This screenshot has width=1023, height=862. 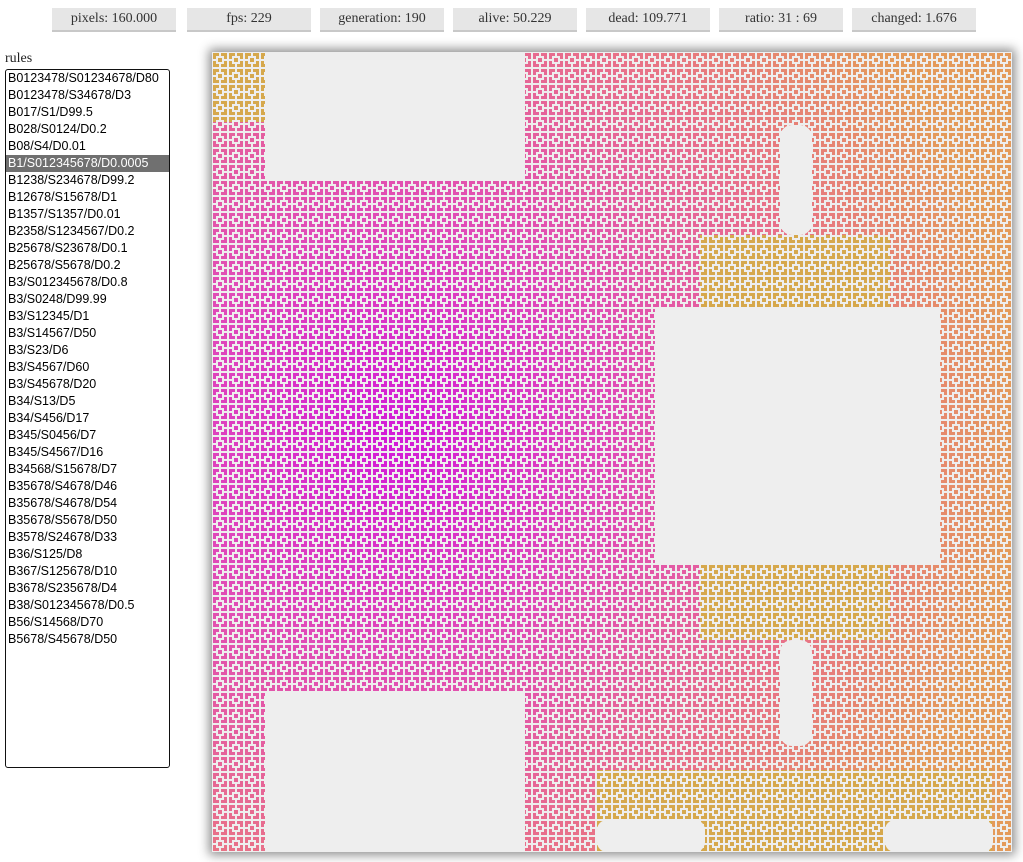 I want to click on rule-item: B3/S4567/D60, so click(x=49, y=367).